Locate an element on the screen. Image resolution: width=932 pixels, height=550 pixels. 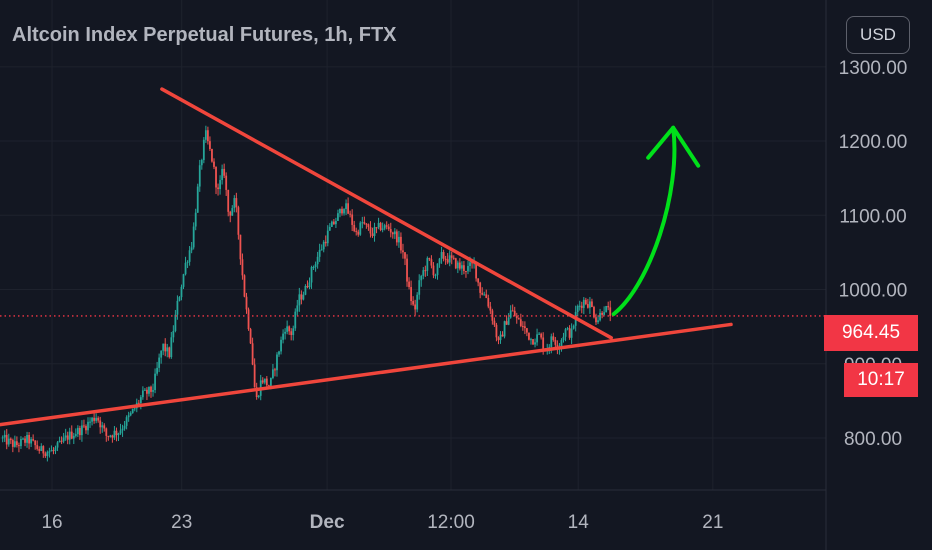
breakout-arrow is located at coordinates (644, 221).